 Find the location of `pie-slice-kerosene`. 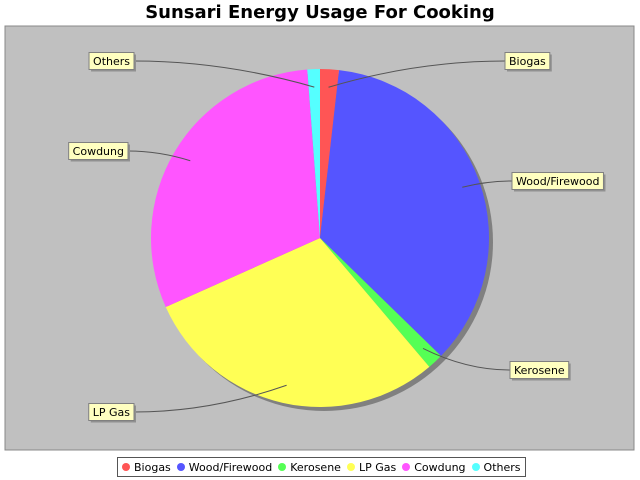

pie-slice-kerosene is located at coordinates (380, 302).